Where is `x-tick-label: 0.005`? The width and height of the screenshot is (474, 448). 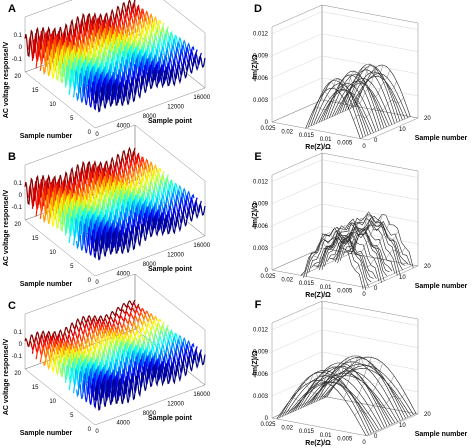
x-tick-label: 0.005 is located at coordinates (345, 143).